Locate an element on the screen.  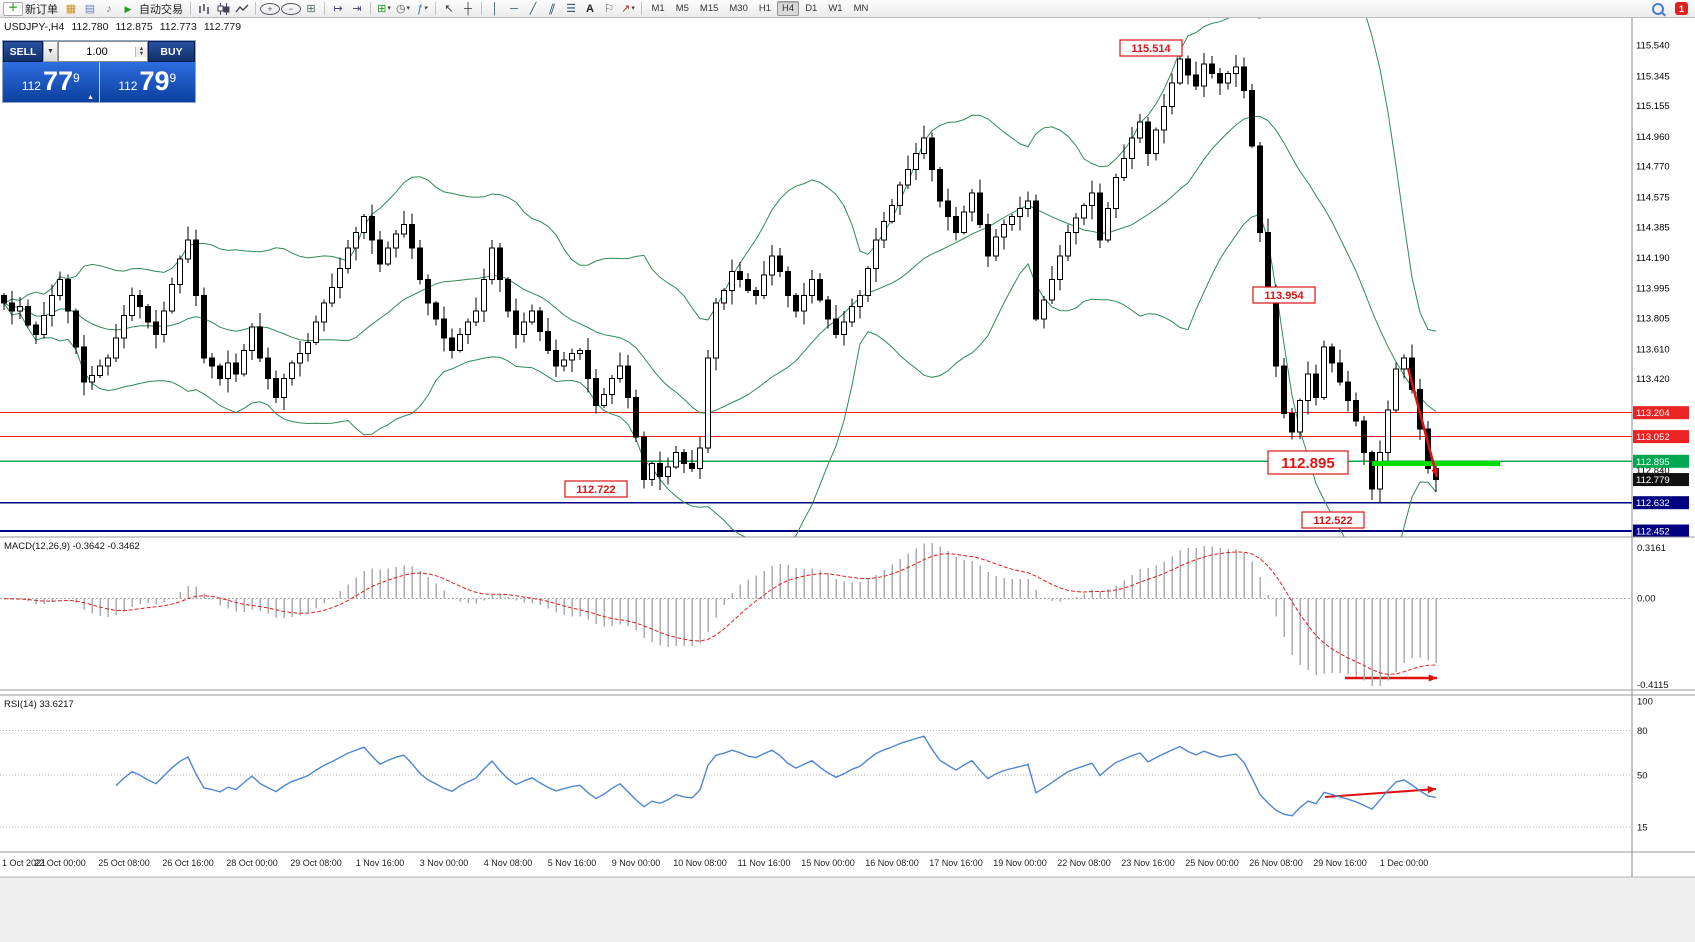
profiles-icon: ▤ is located at coordinates (90, 8).